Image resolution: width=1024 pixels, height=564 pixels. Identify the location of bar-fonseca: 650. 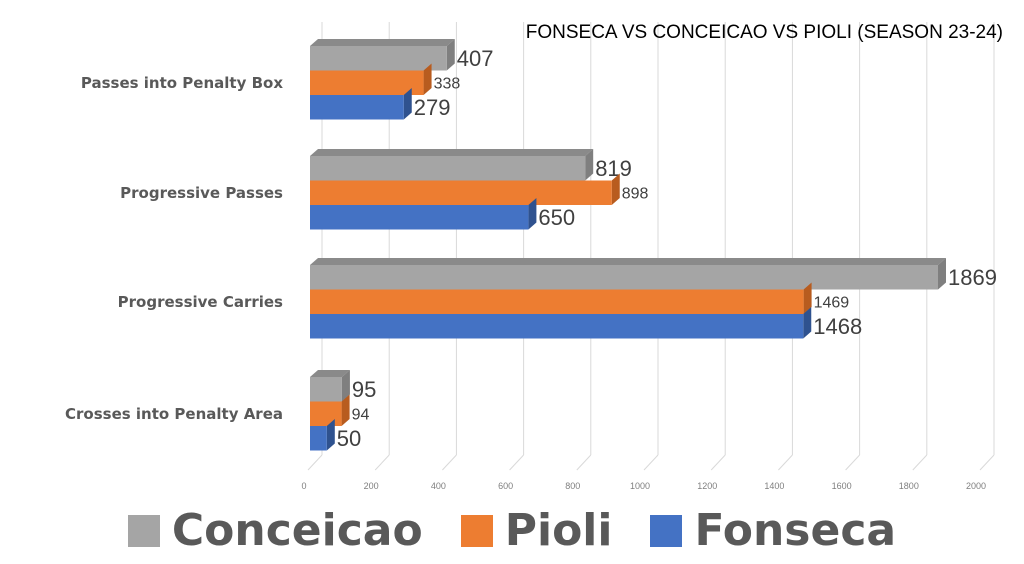
(442, 214).